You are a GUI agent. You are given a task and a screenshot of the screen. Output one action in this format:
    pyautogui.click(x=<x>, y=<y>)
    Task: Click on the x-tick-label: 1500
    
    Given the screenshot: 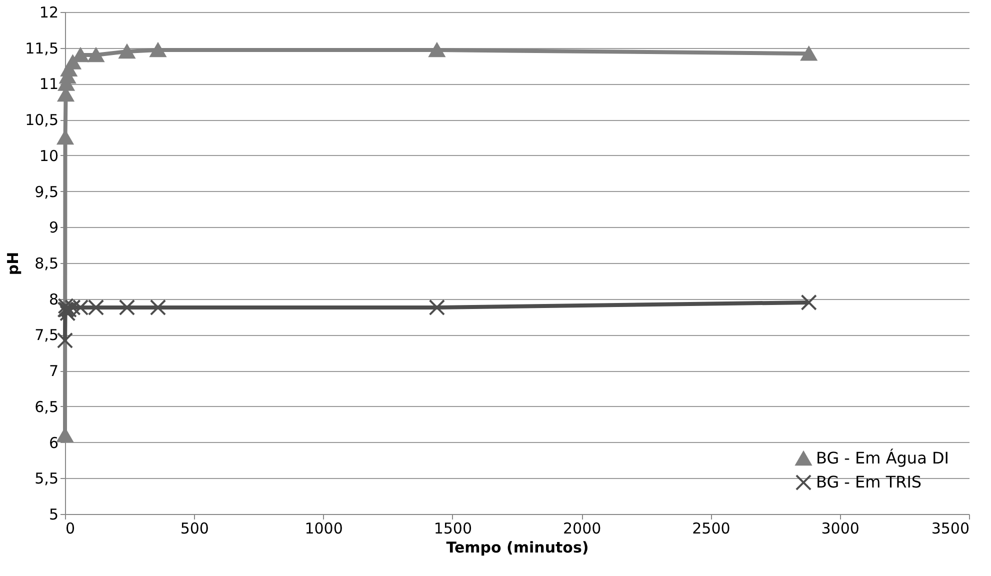 What is the action you would take?
    pyautogui.click(x=453, y=529)
    